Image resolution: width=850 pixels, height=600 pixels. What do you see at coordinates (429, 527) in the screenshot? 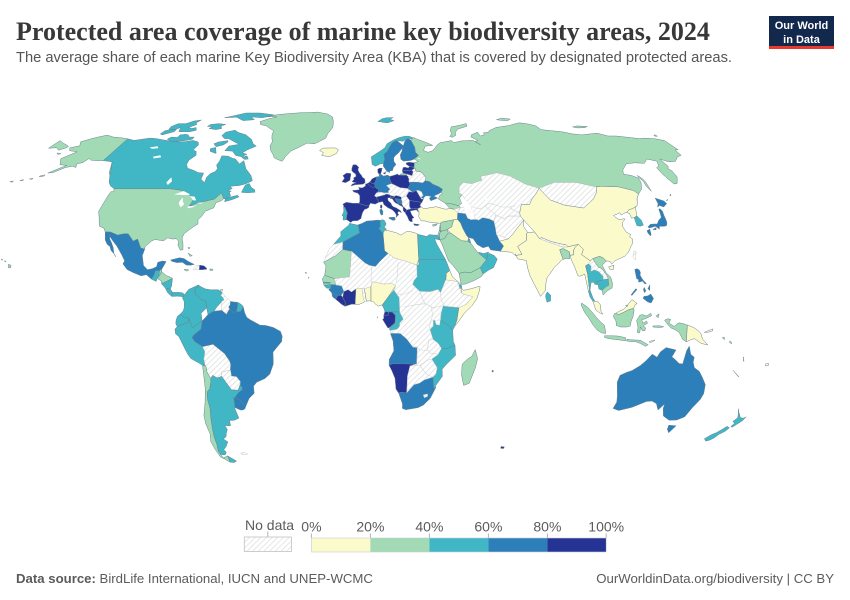
I see `svg-text: 40%` at bounding box center [429, 527].